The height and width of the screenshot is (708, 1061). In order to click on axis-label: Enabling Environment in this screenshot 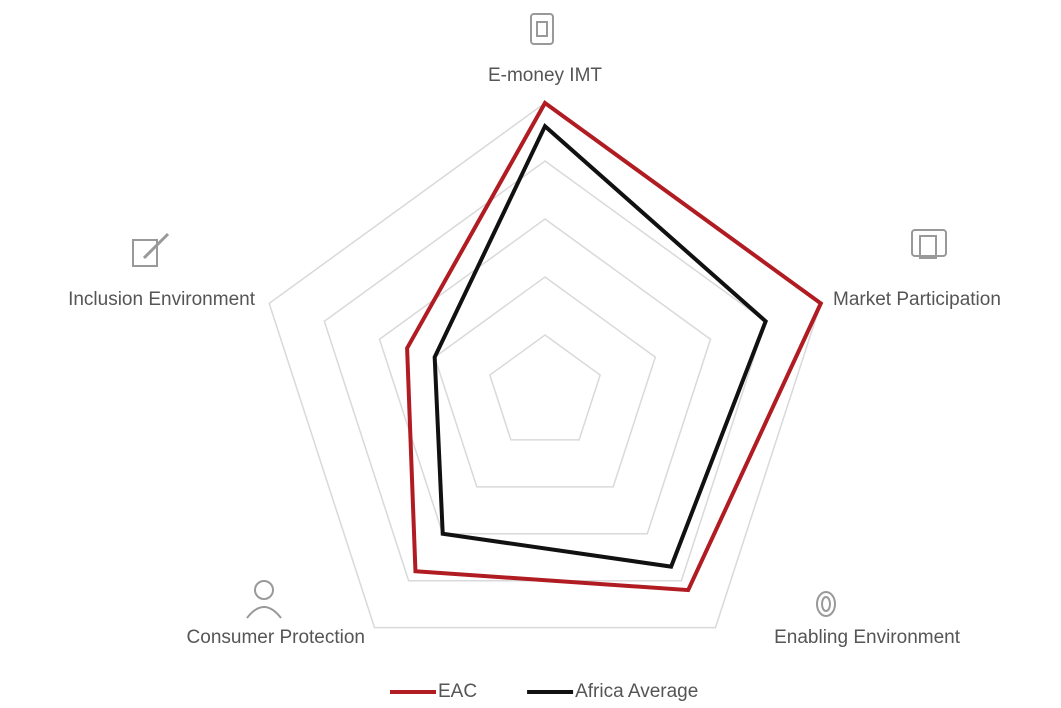, I will do `click(867, 637)`.